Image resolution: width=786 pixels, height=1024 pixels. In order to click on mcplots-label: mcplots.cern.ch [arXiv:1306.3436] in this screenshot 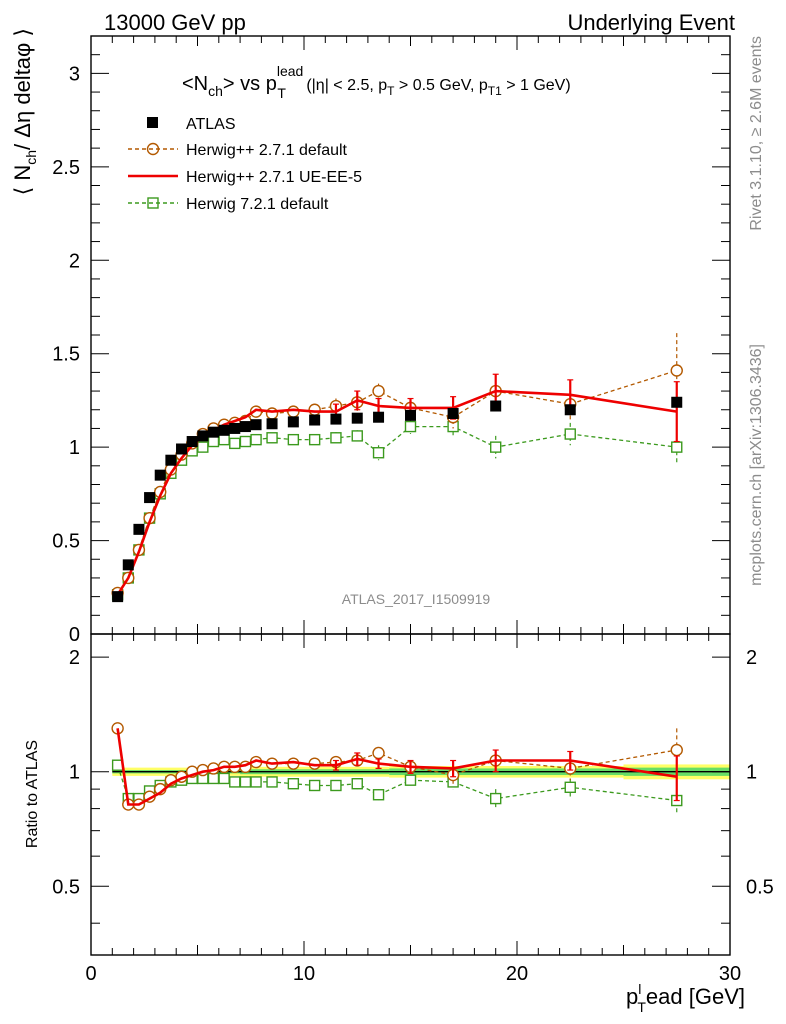, I will do `click(756, 465)`.